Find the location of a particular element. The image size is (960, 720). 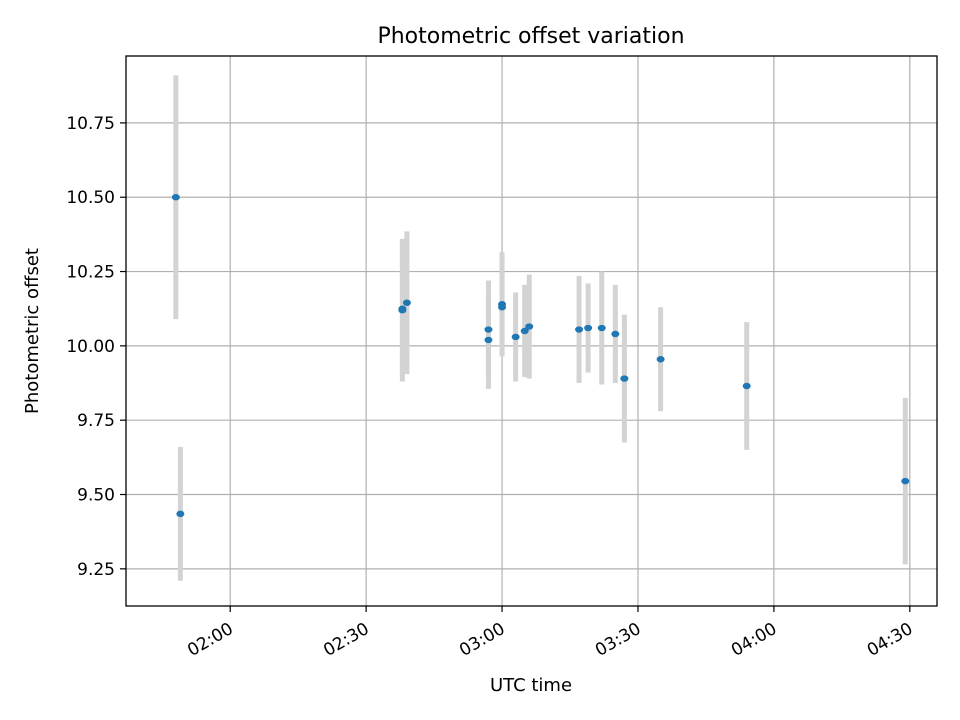

x-tick-label: 02:00 is located at coordinates (210, 640).